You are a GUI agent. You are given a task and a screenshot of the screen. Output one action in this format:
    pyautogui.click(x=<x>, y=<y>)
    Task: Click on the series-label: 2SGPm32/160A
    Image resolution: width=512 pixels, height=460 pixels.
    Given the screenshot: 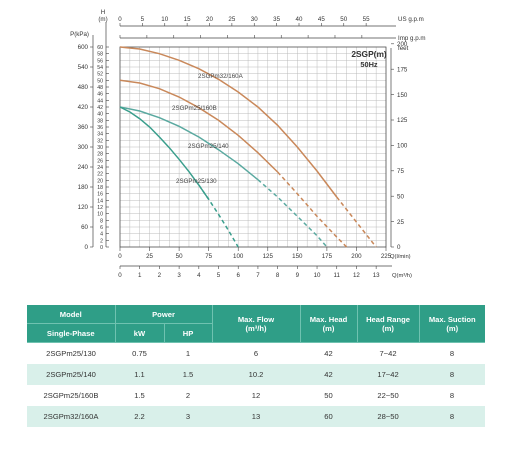 What is the action you would take?
    pyautogui.click(x=221, y=76)
    